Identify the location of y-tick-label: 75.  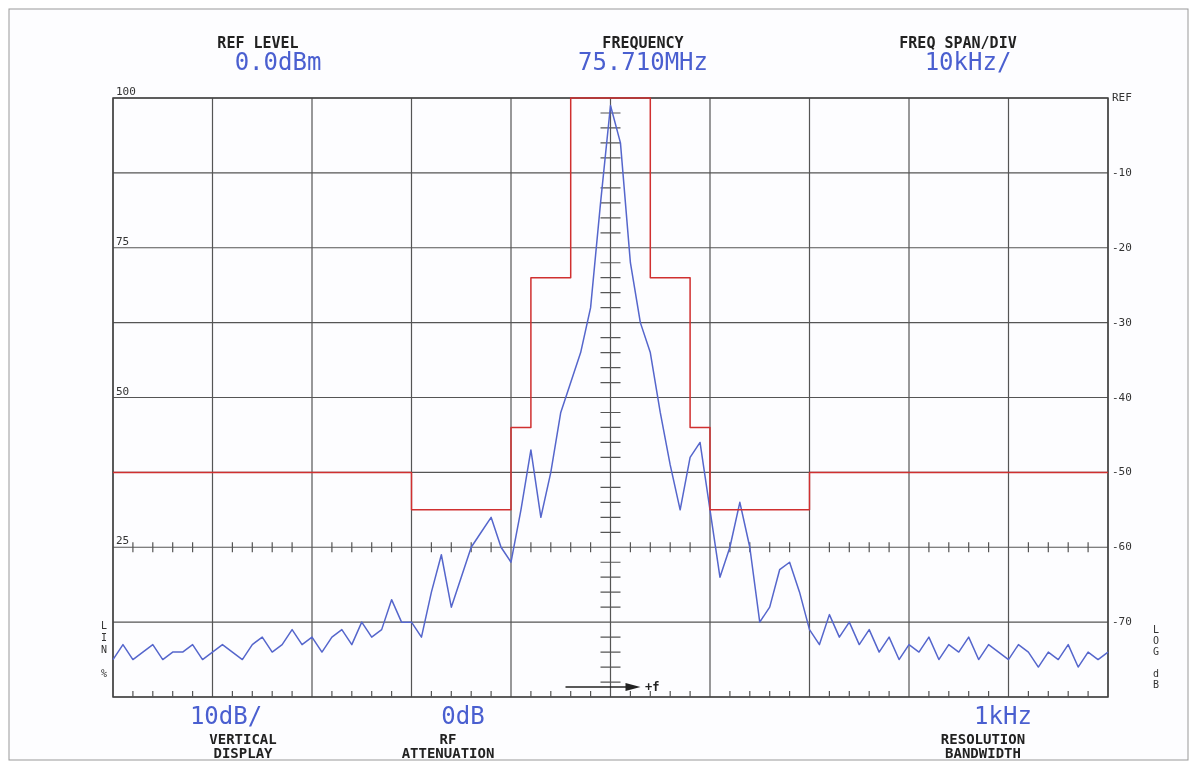
(123, 241).